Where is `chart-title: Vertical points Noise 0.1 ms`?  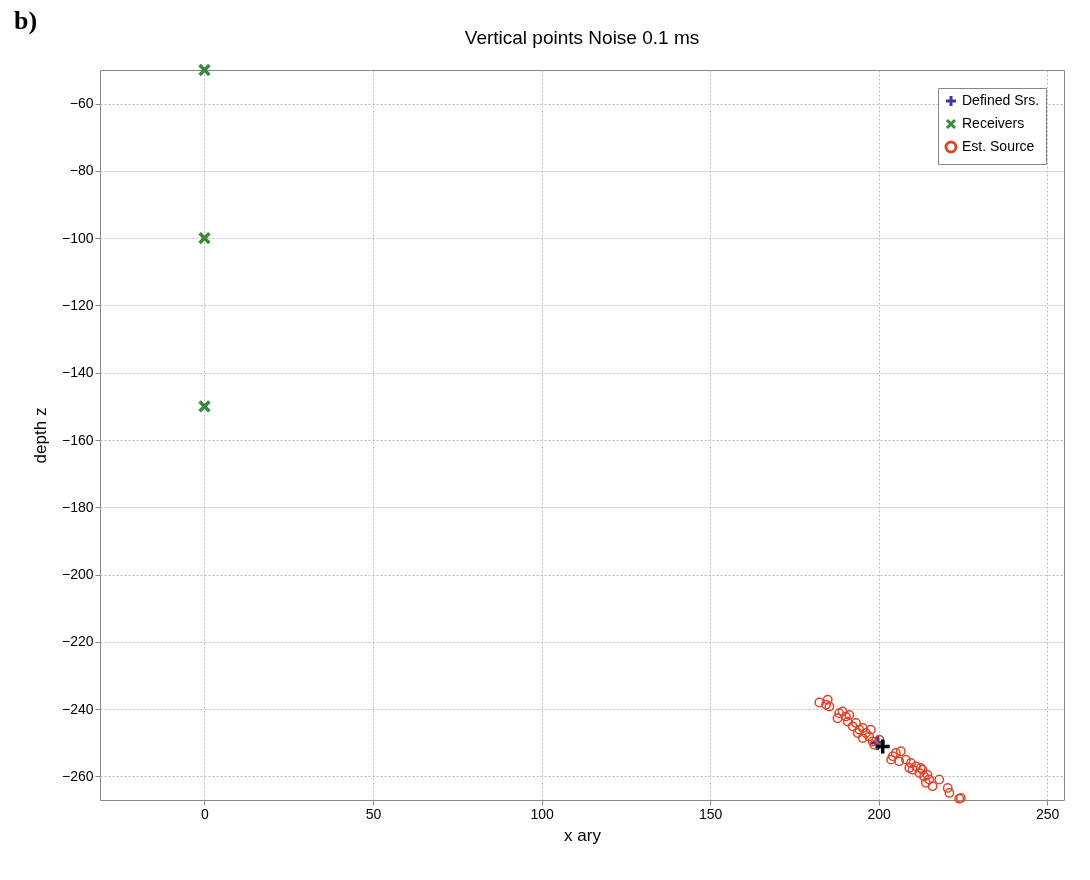
chart-title: Vertical points Noise 0.1 ms is located at coordinates (582, 38).